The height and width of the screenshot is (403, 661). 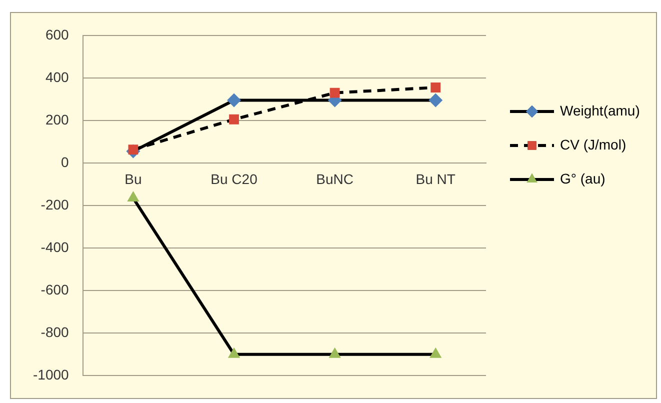 I want to click on legend-label: Weight(amu), so click(x=600, y=110).